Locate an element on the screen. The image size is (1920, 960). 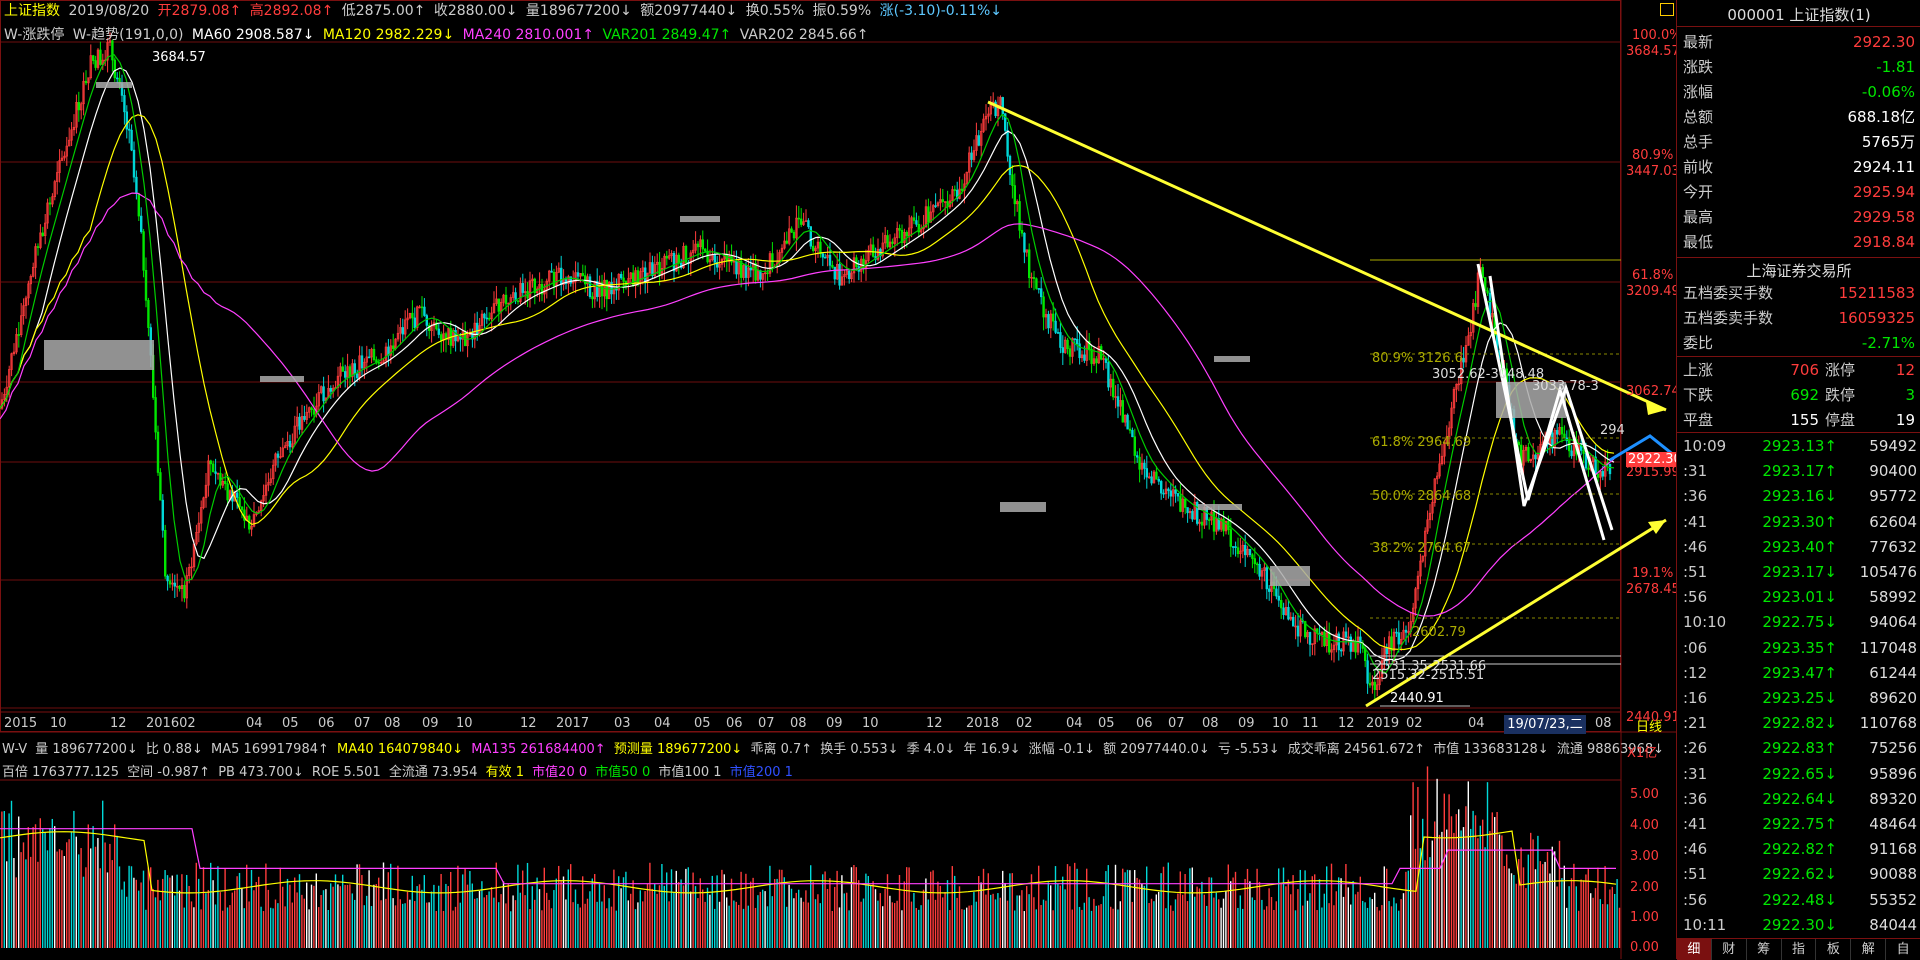
tick-row: :41 2923.30↑ 62604 is located at coordinates (1798, 522).